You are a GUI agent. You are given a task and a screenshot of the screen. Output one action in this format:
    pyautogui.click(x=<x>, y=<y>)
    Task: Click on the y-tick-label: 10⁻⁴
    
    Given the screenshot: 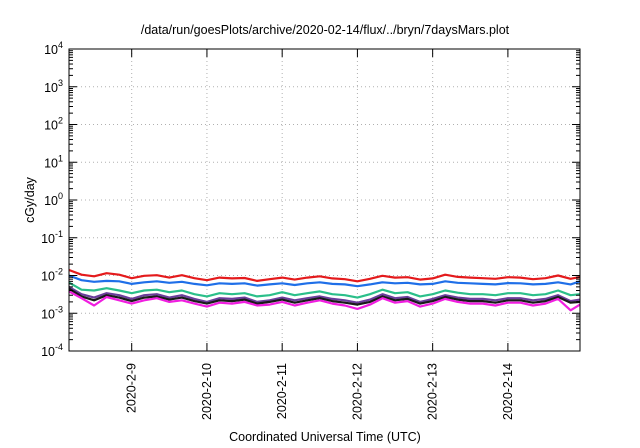 What is the action you would take?
    pyautogui.click(x=52, y=350)
    